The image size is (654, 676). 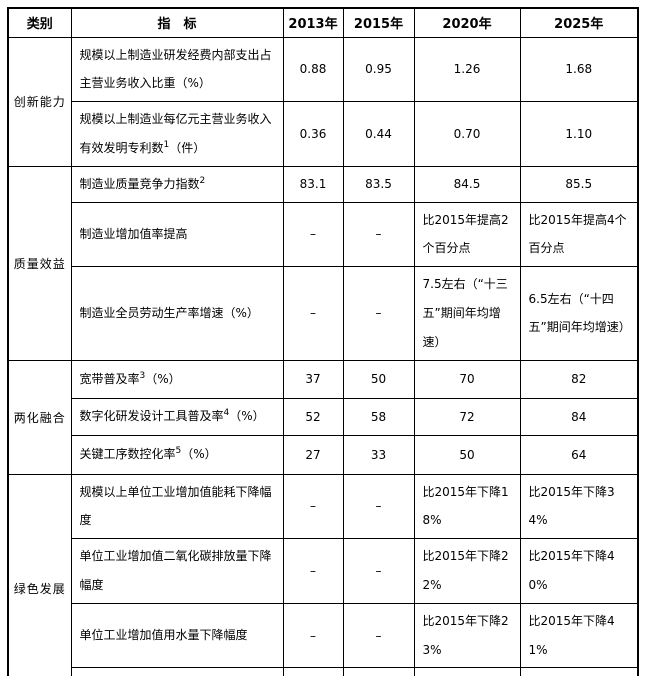 I want to click on value-cell-2025: 79, so click(x=579, y=671).